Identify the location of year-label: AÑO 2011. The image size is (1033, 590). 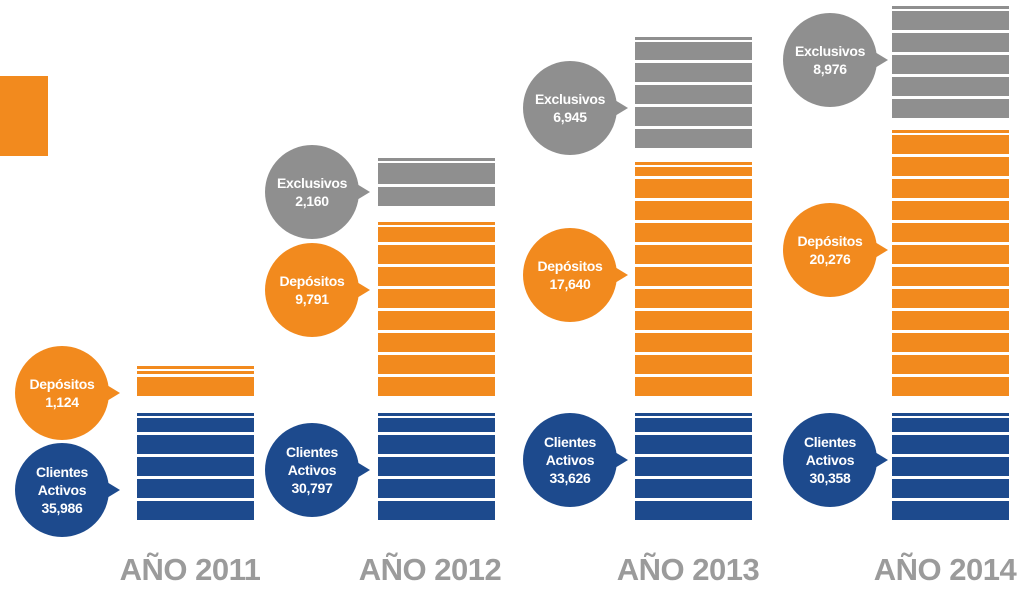
(190, 569).